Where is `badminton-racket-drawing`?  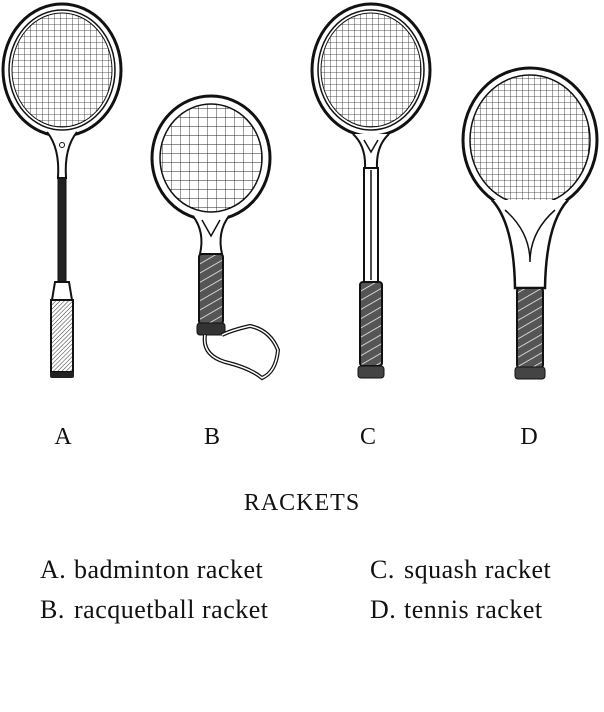 badminton-racket-drawing is located at coordinates (62, 190).